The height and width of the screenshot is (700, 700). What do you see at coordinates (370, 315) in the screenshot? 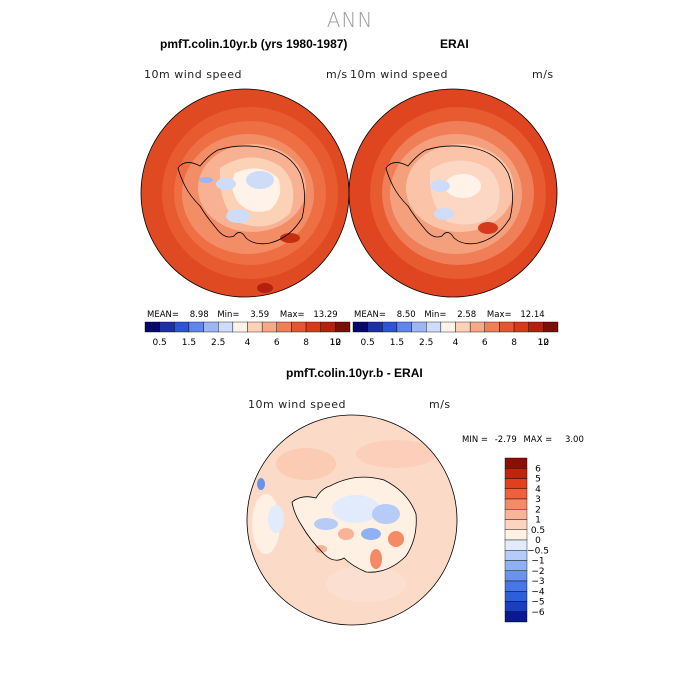
I see `panel2-mean-label: MEAN=` at bounding box center [370, 315].